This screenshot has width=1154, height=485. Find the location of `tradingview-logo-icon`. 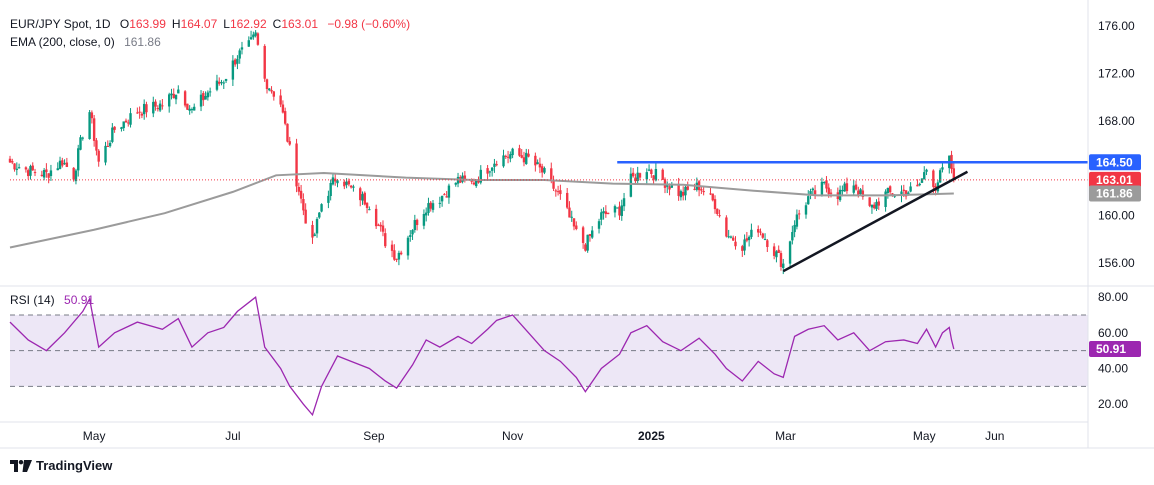

tradingview-logo-icon is located at coordinates (21, 465).